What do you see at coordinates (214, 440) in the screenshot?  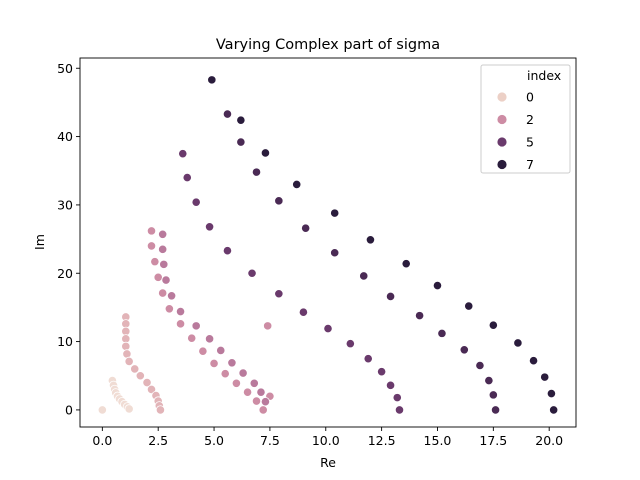 I see `x-tick-label: 5.0` at bounding box center [214, 440].